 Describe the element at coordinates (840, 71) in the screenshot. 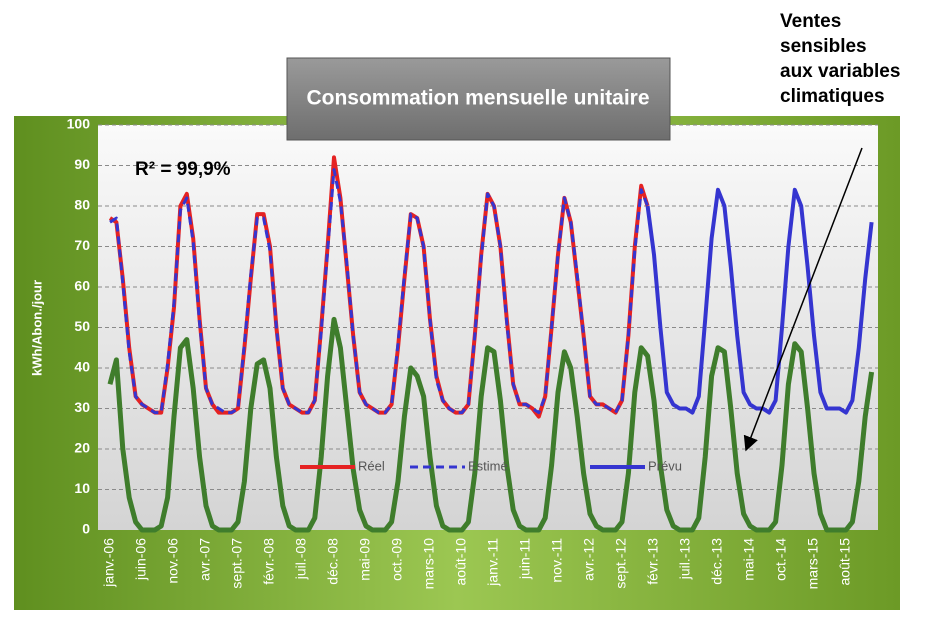

I see `callout-text: aux variables` at that location.